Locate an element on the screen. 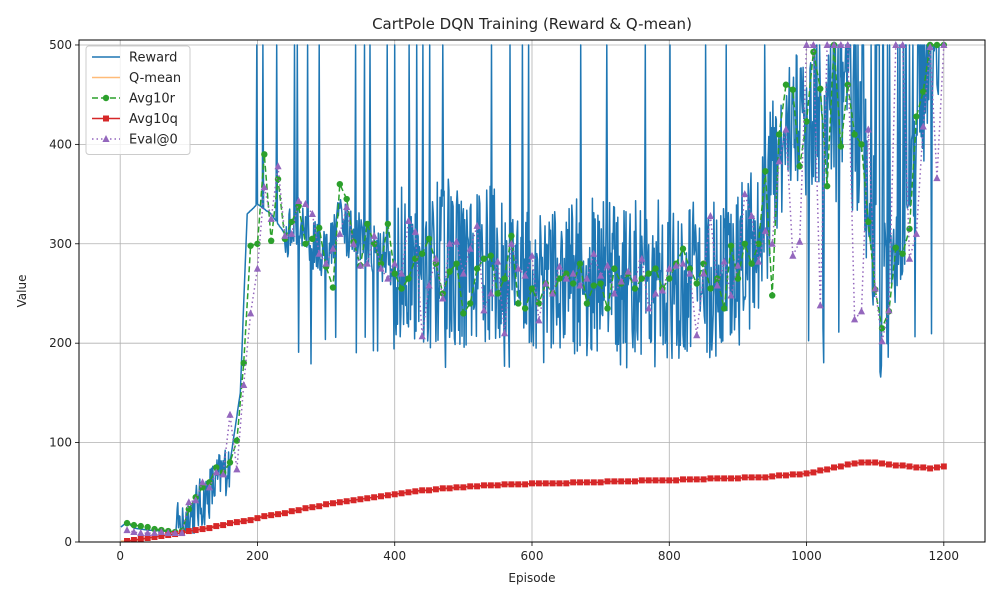 This screenshot has width=1000, height=600. x-tick-label: 600 is located at coordinates (532, 556).